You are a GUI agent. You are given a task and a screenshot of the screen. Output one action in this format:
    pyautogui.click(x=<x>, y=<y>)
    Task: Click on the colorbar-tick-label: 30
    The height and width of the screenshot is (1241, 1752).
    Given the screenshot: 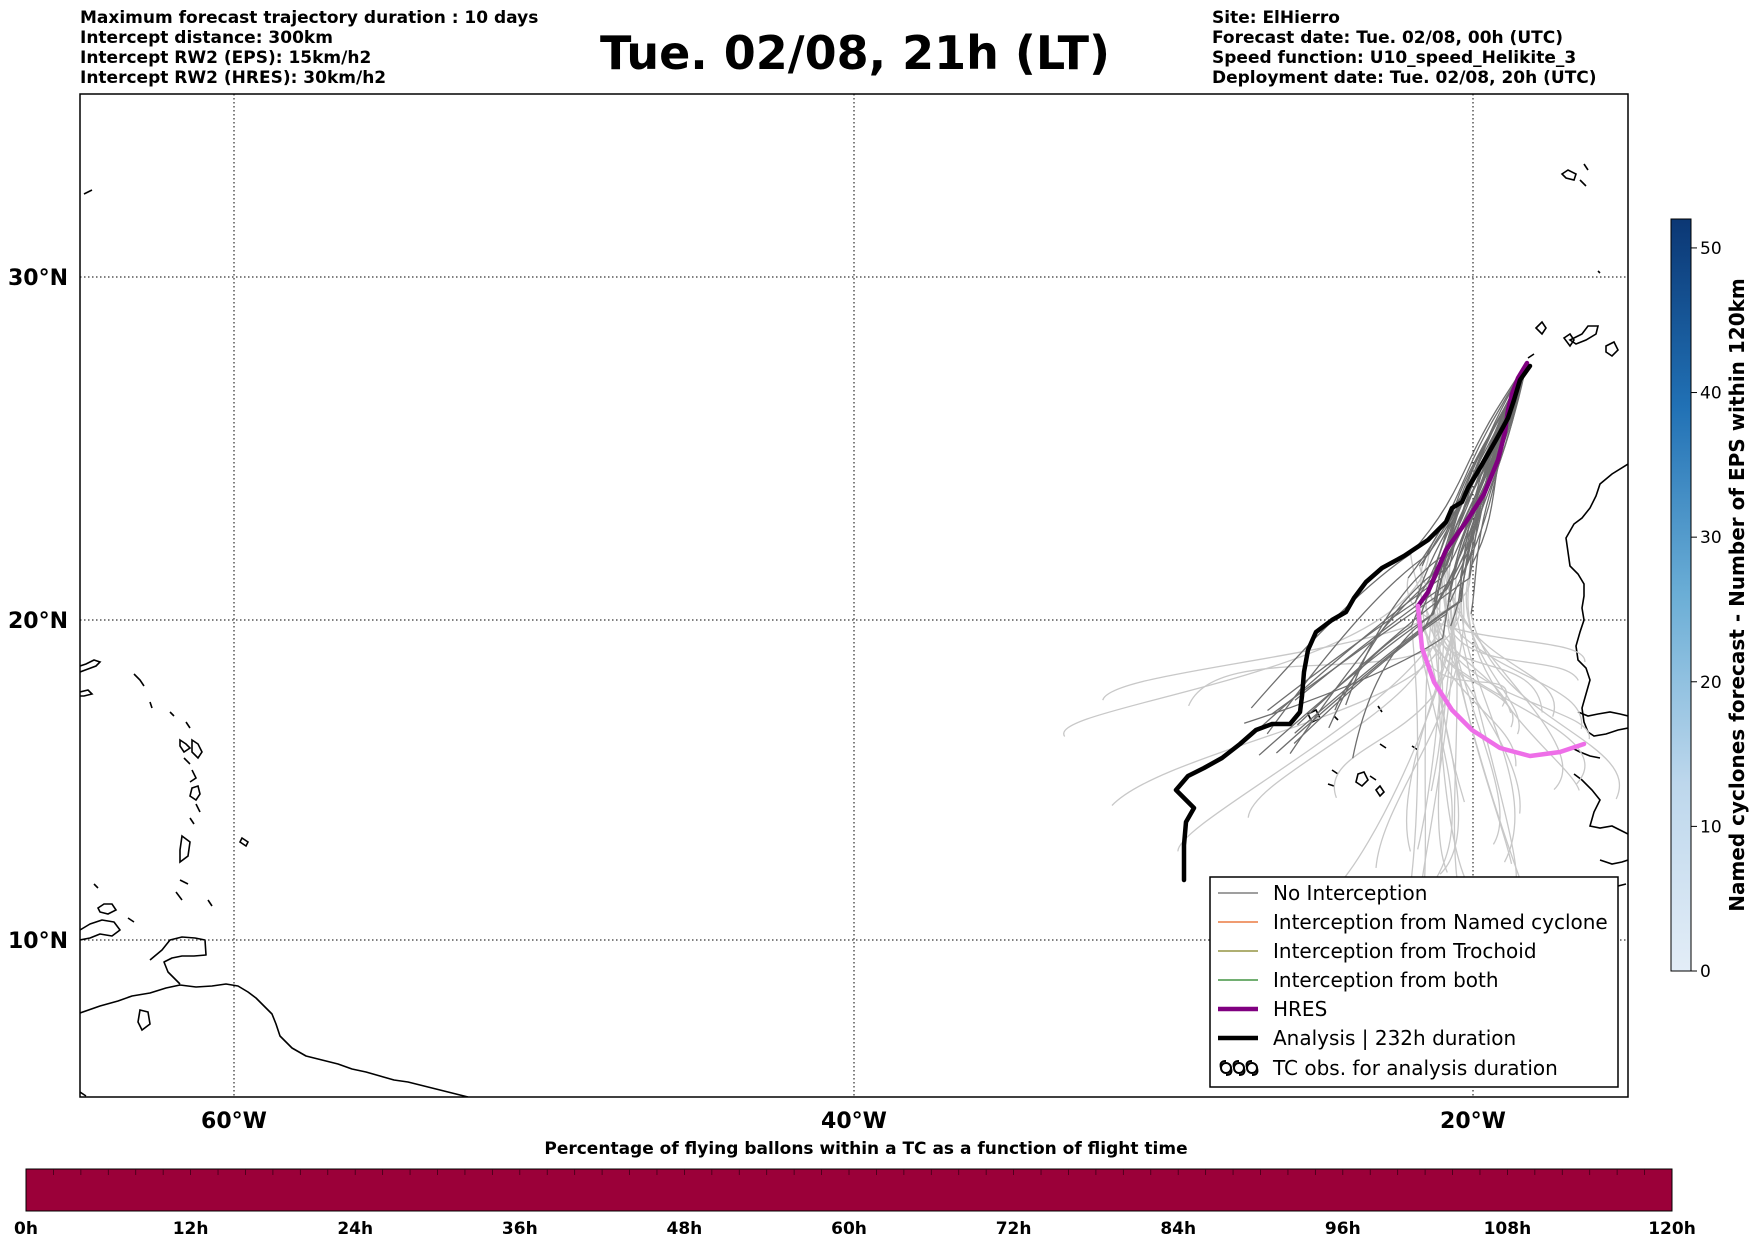 What is the action you would take?
    pyautogui.click(x=1711, y=538)
    